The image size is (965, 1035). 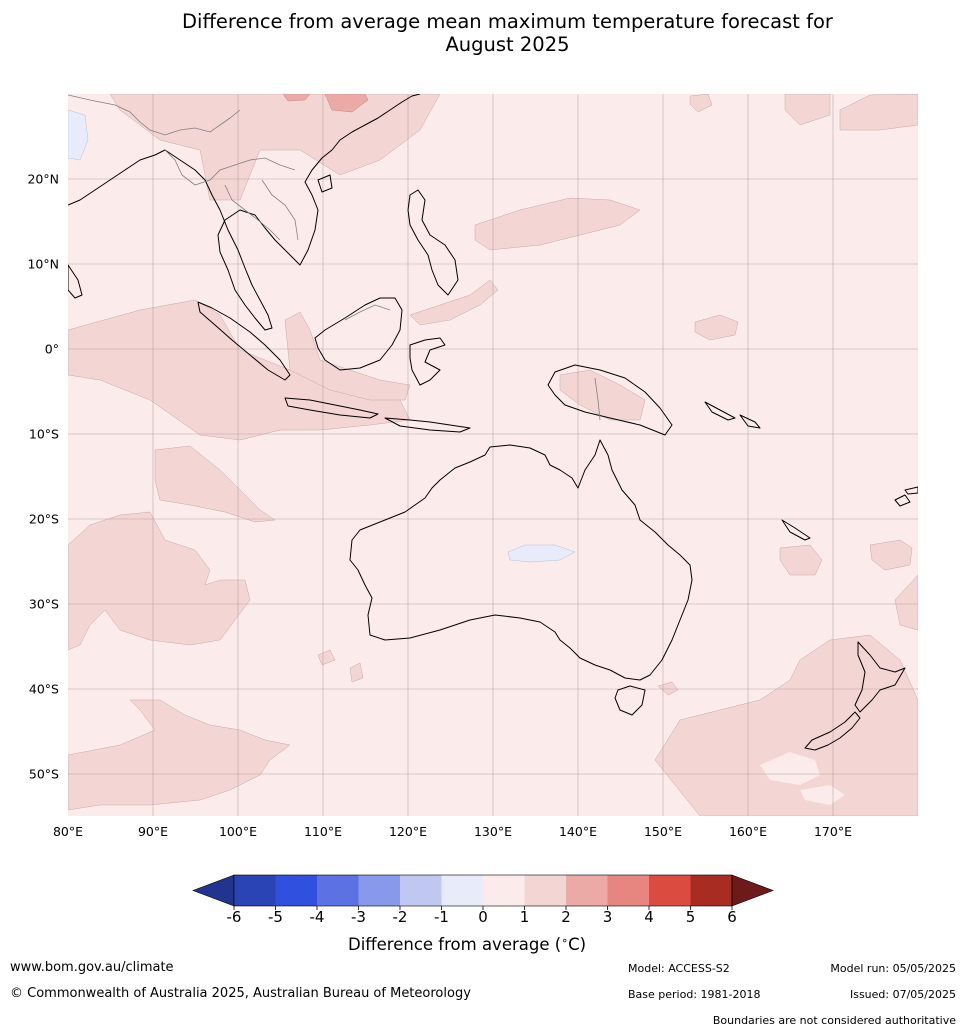 I want to click on colorbar-tick-label: -5, so click(x=275, y=917).